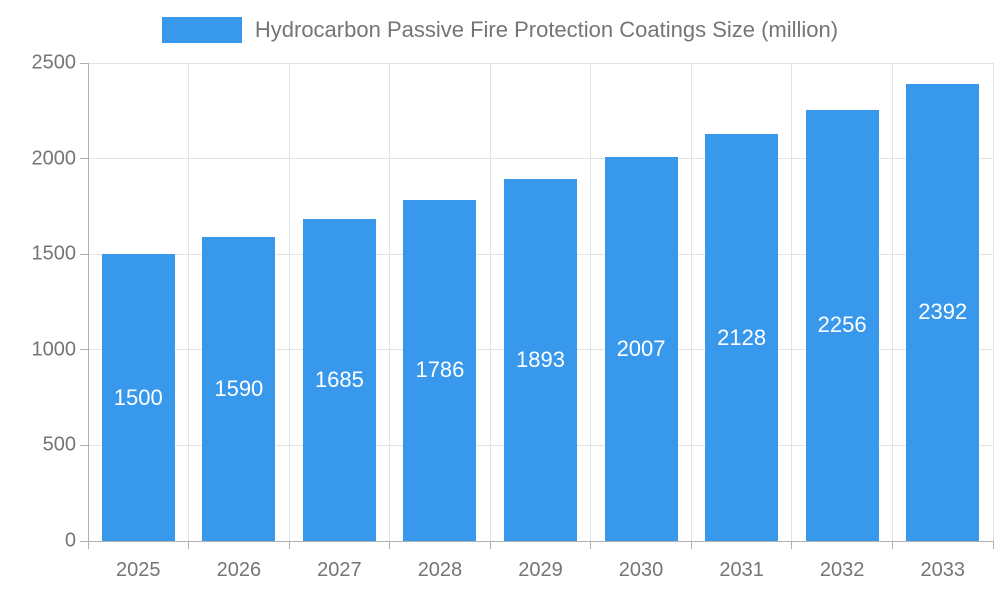  I want to click on y-axis-tick-label: 2500, so click(54, 62).